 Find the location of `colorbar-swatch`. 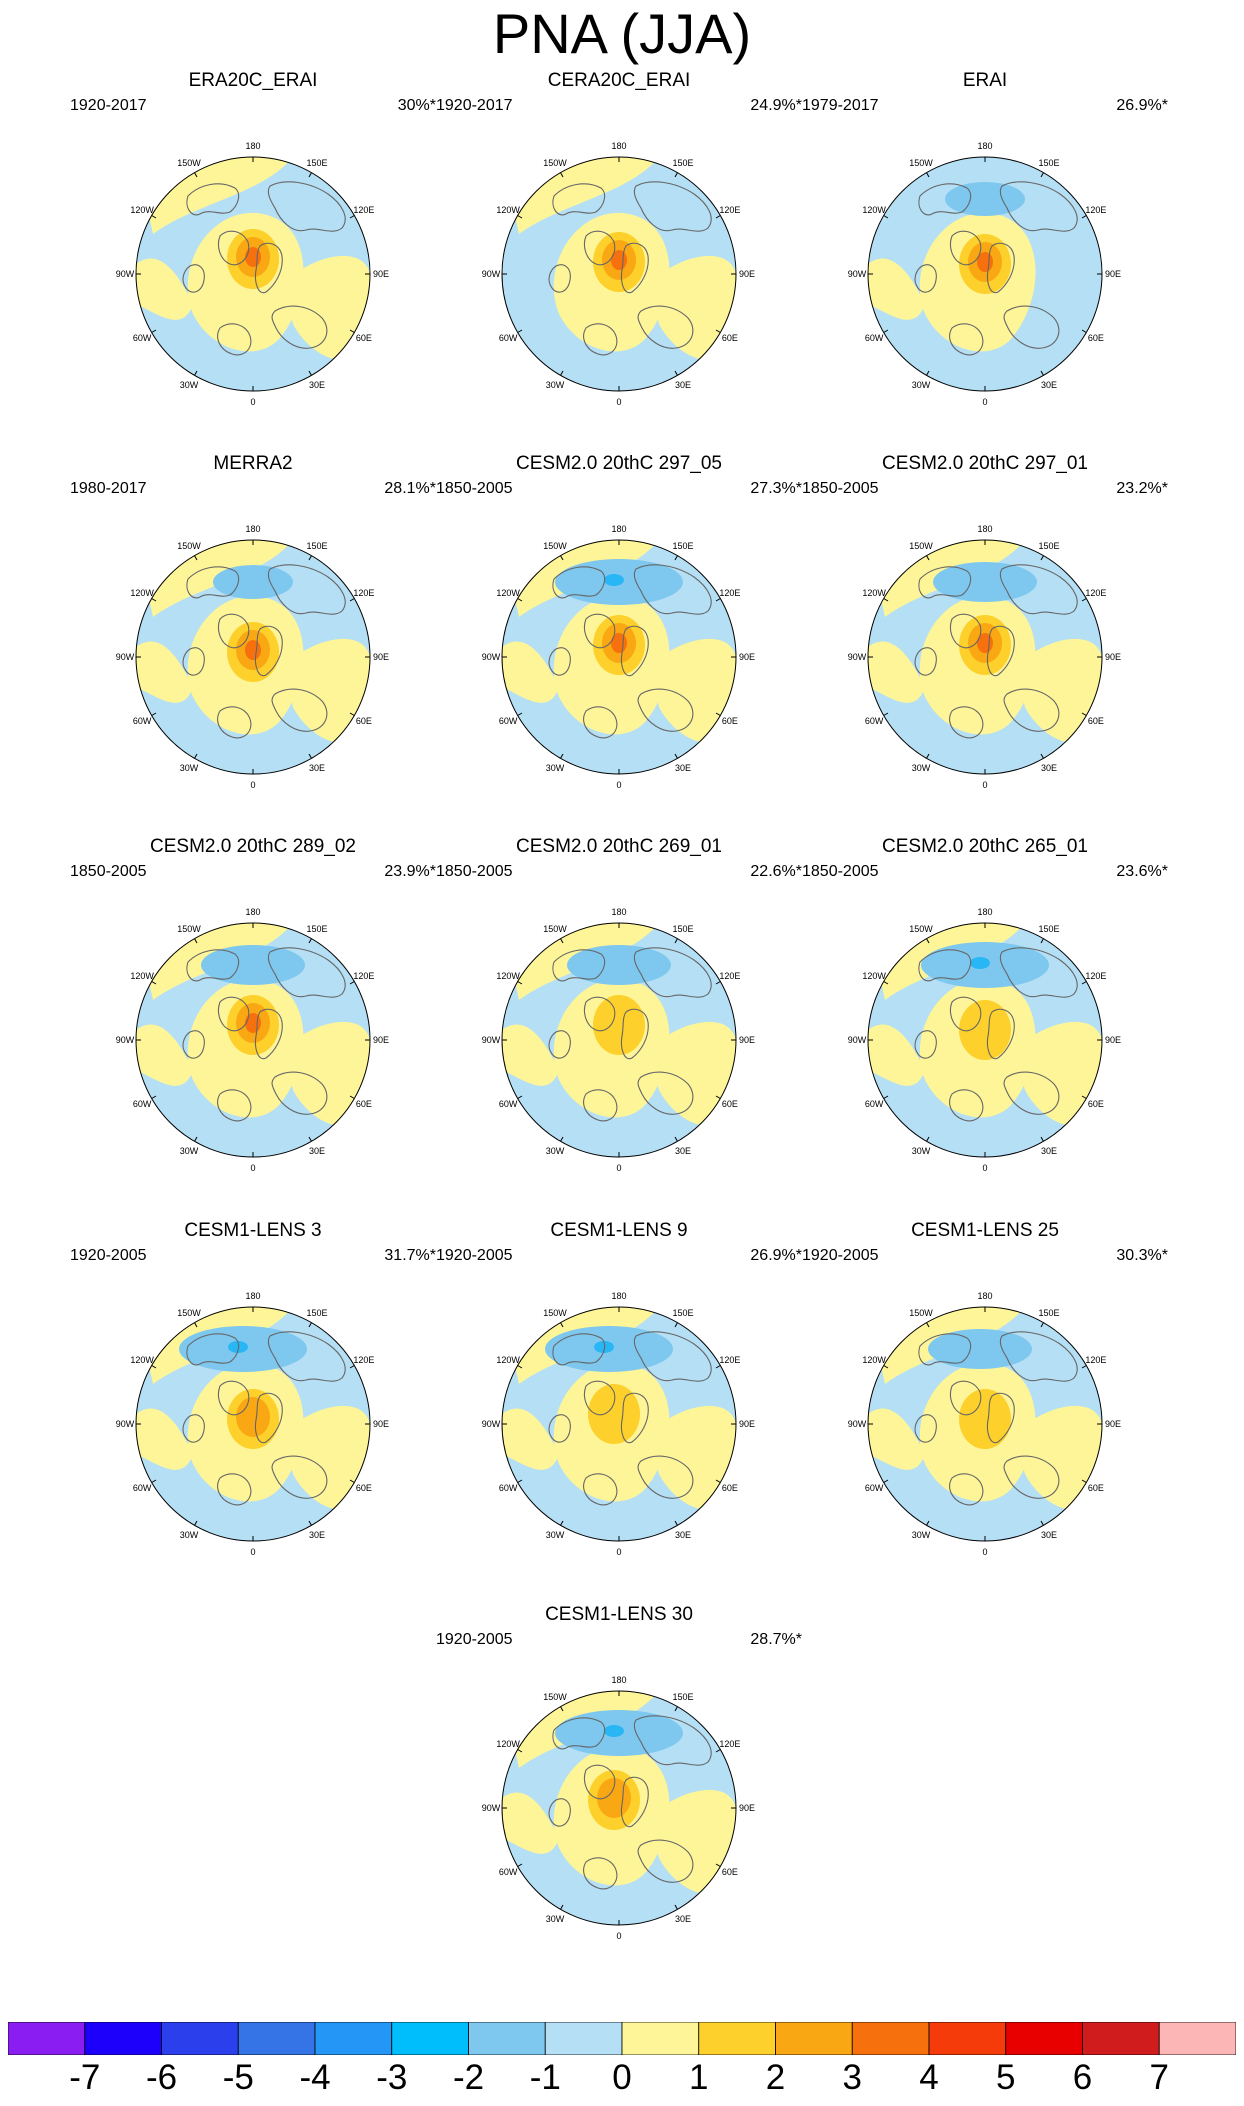

colorbar-swatch is located at coordinates (200, 2038).